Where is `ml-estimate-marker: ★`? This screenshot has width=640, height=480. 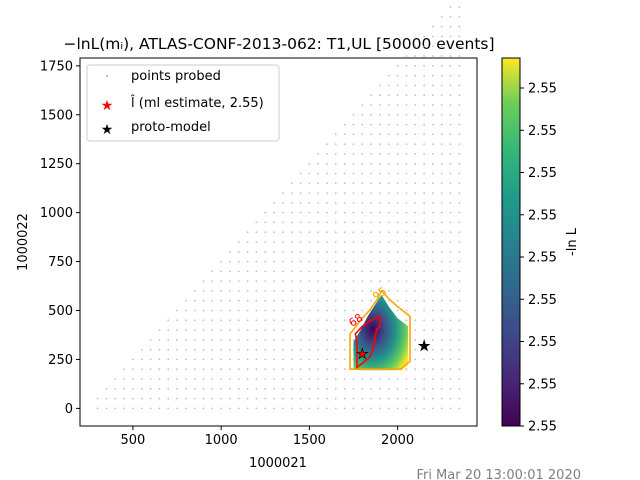 ml-estimate-marker: ★ is located at coordinates (362, 355).